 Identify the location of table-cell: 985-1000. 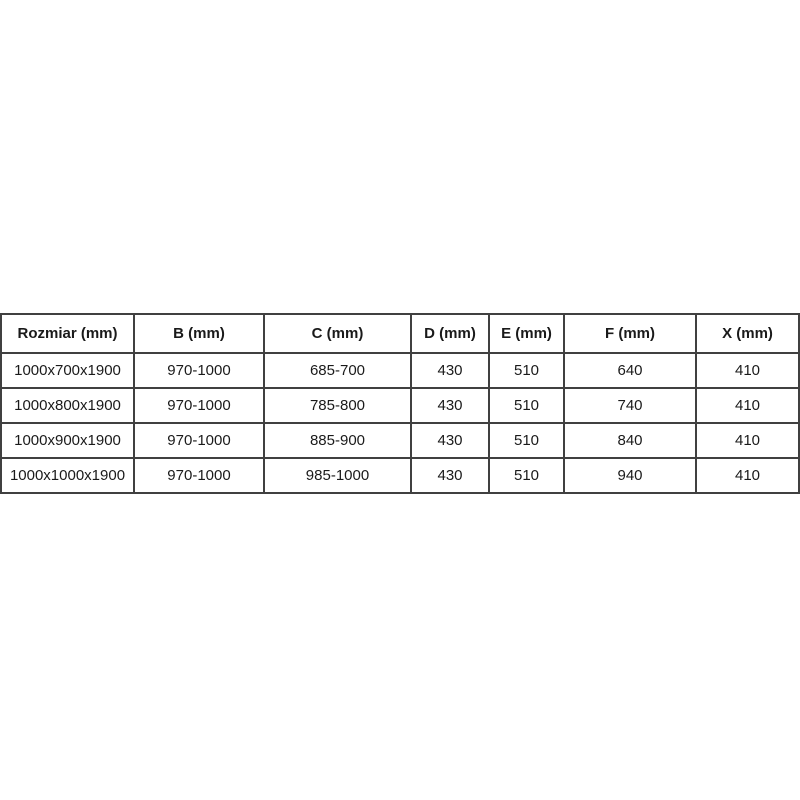
(337, 475).